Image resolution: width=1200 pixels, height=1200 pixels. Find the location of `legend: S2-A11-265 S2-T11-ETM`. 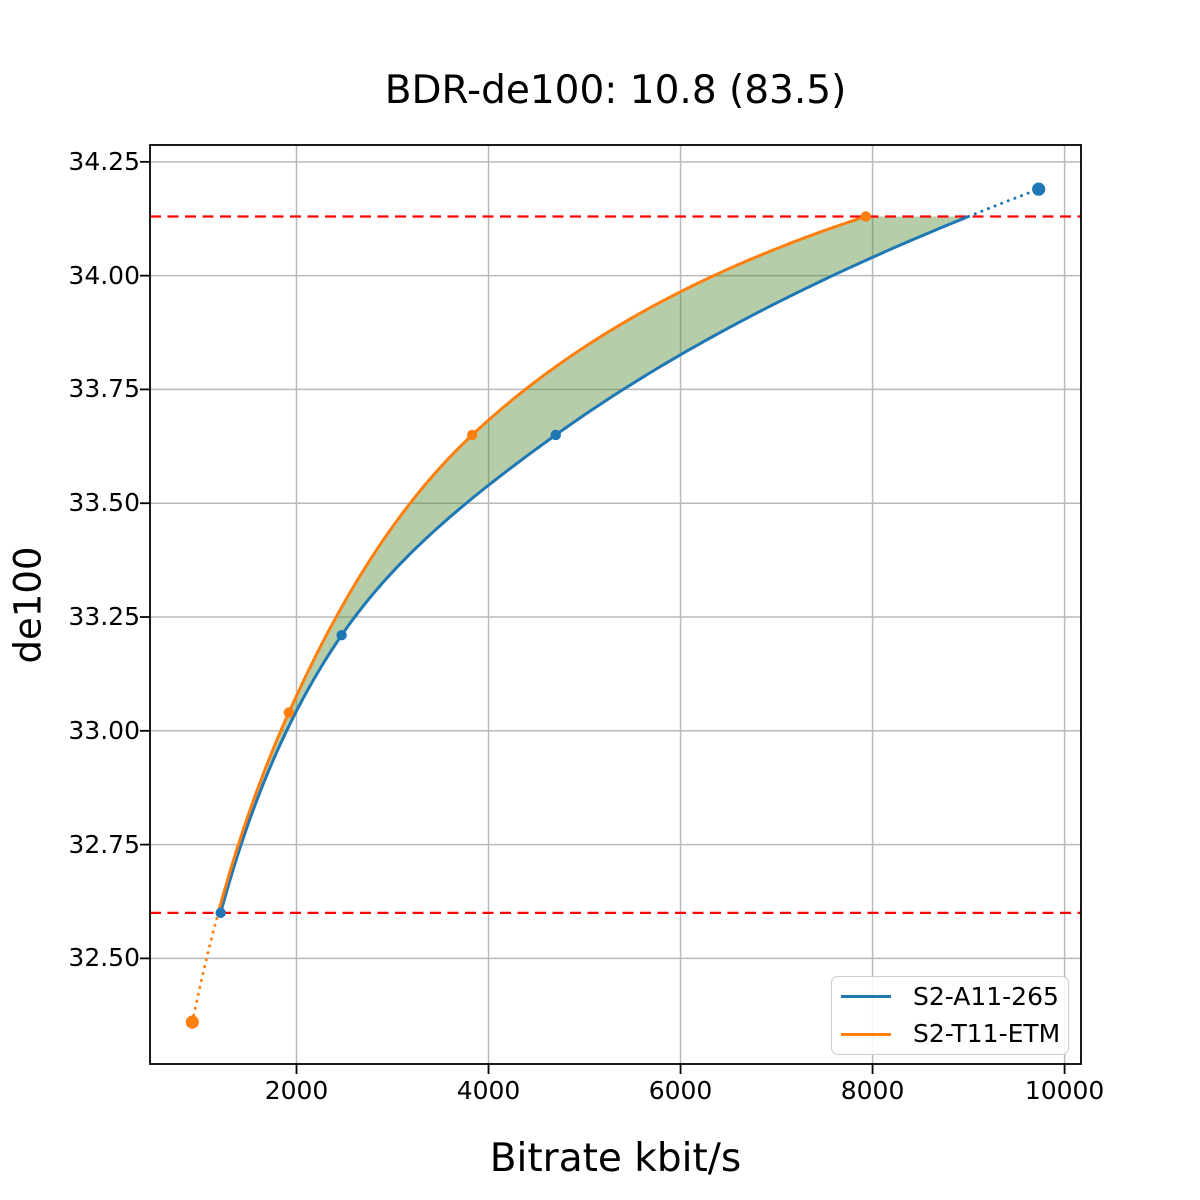

legend: S2-A11-265 S2-T11-ETM is located at coordinates (950, 1015).